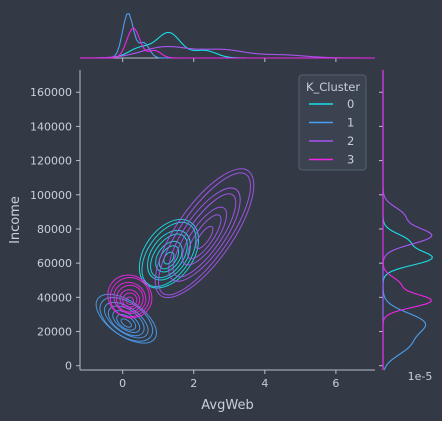 This screenshot has width=442, height=421. I want to click on y-tick-label: 120000, so click(51, 161).